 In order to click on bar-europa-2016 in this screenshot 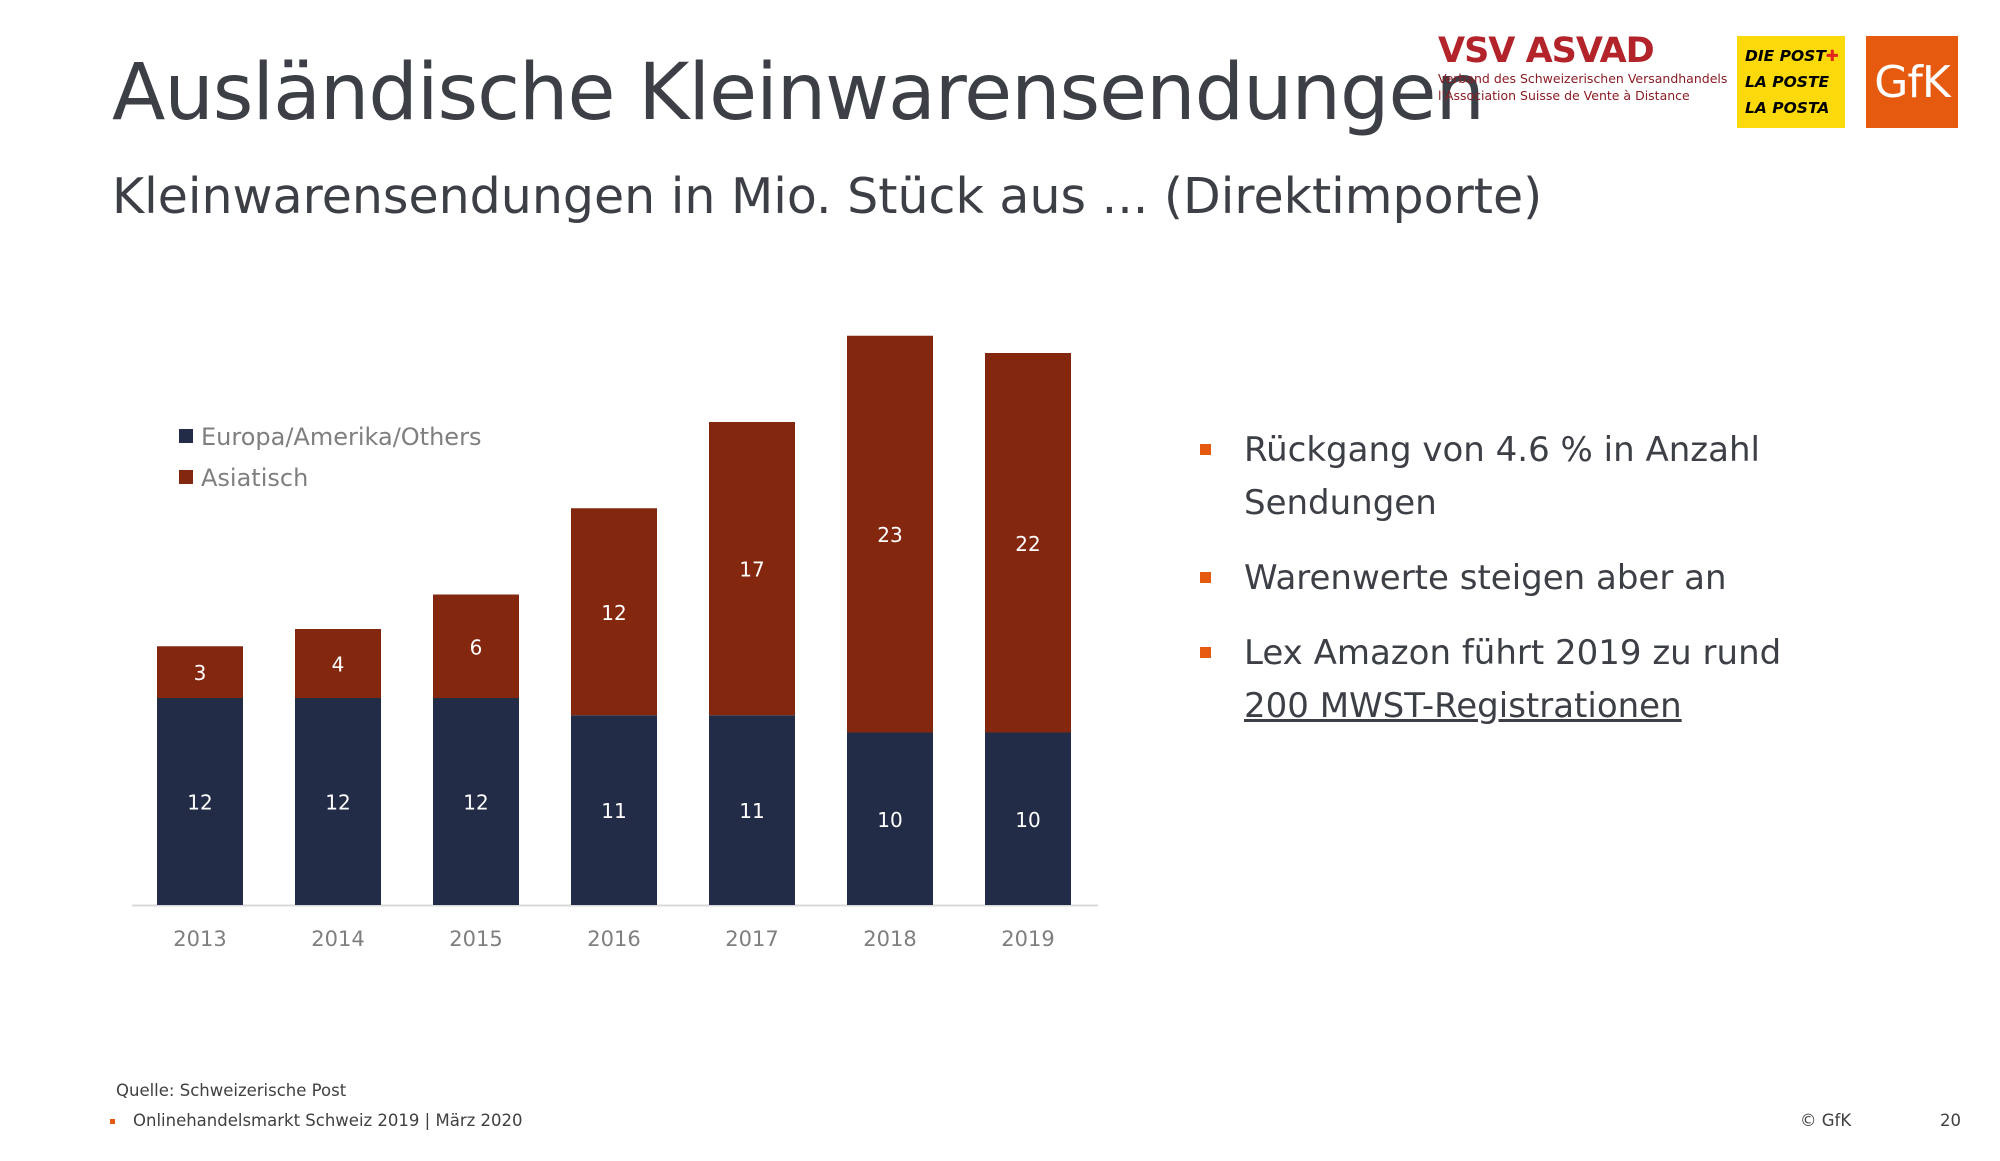, I will do `click(614, 810)`.